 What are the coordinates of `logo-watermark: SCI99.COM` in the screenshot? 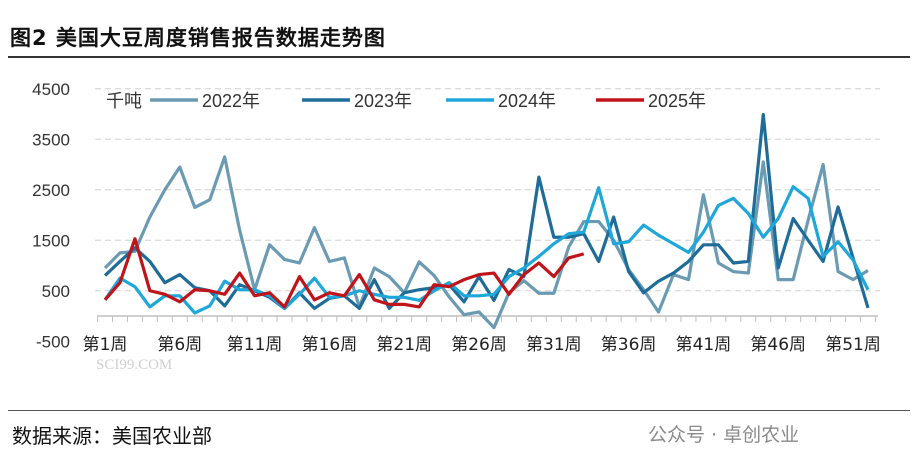 It's located at (134, 365).